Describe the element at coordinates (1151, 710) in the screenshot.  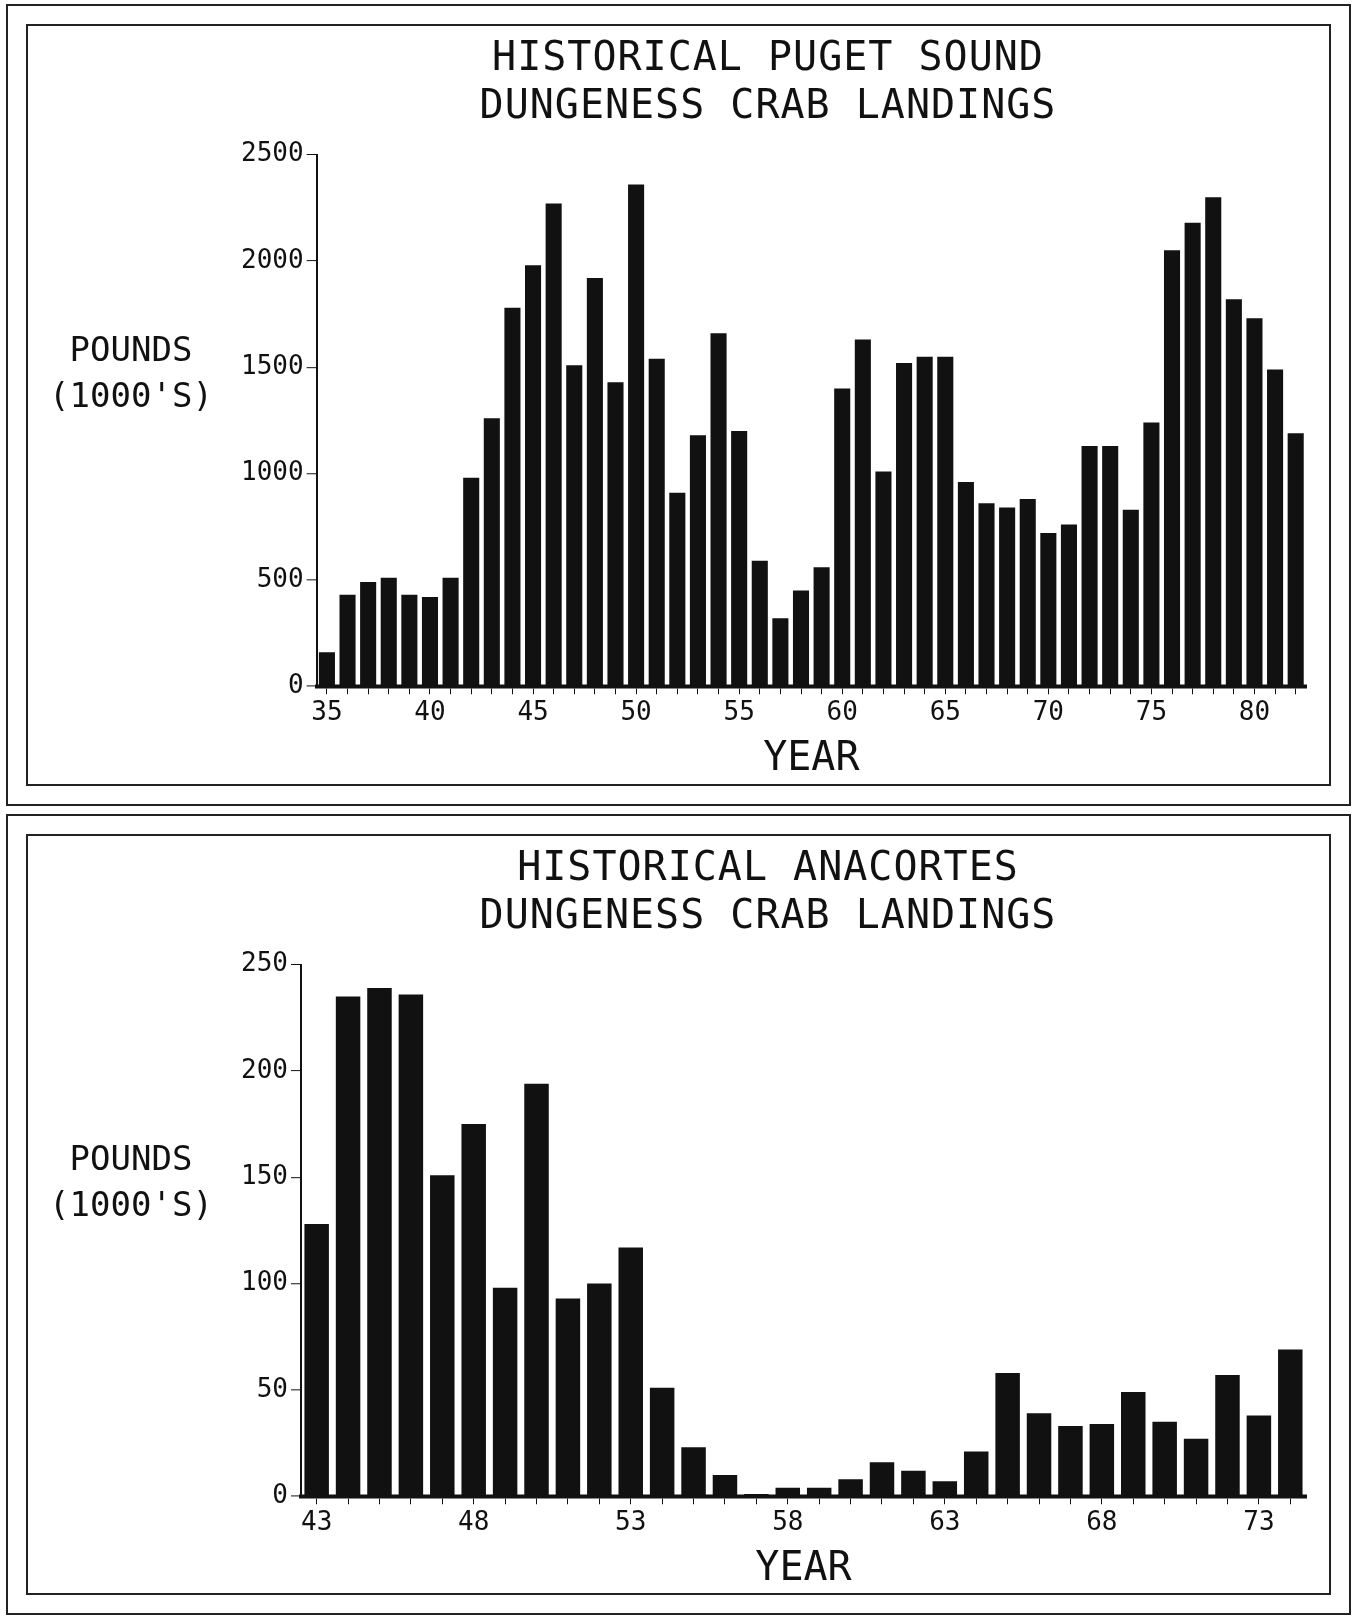
I see `x-tick-label: 75` at that location.